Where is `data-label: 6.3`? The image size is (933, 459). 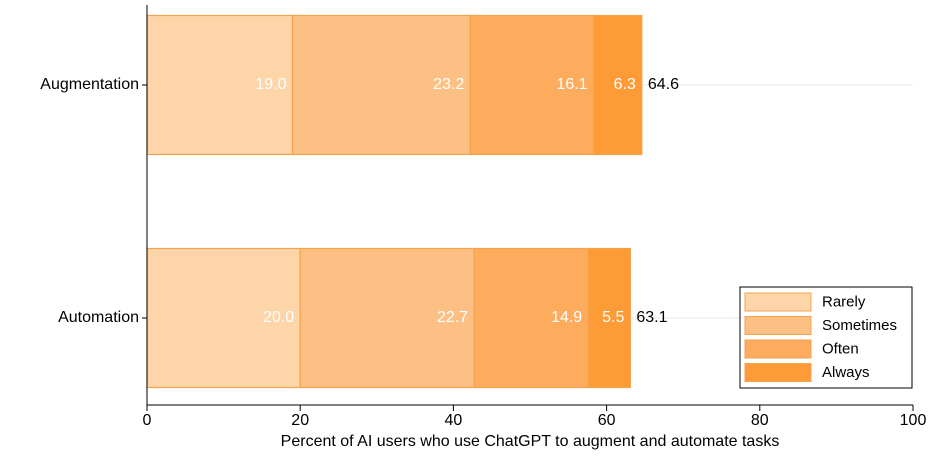
data-label: 6.3 is located at coordinates (625, 84).